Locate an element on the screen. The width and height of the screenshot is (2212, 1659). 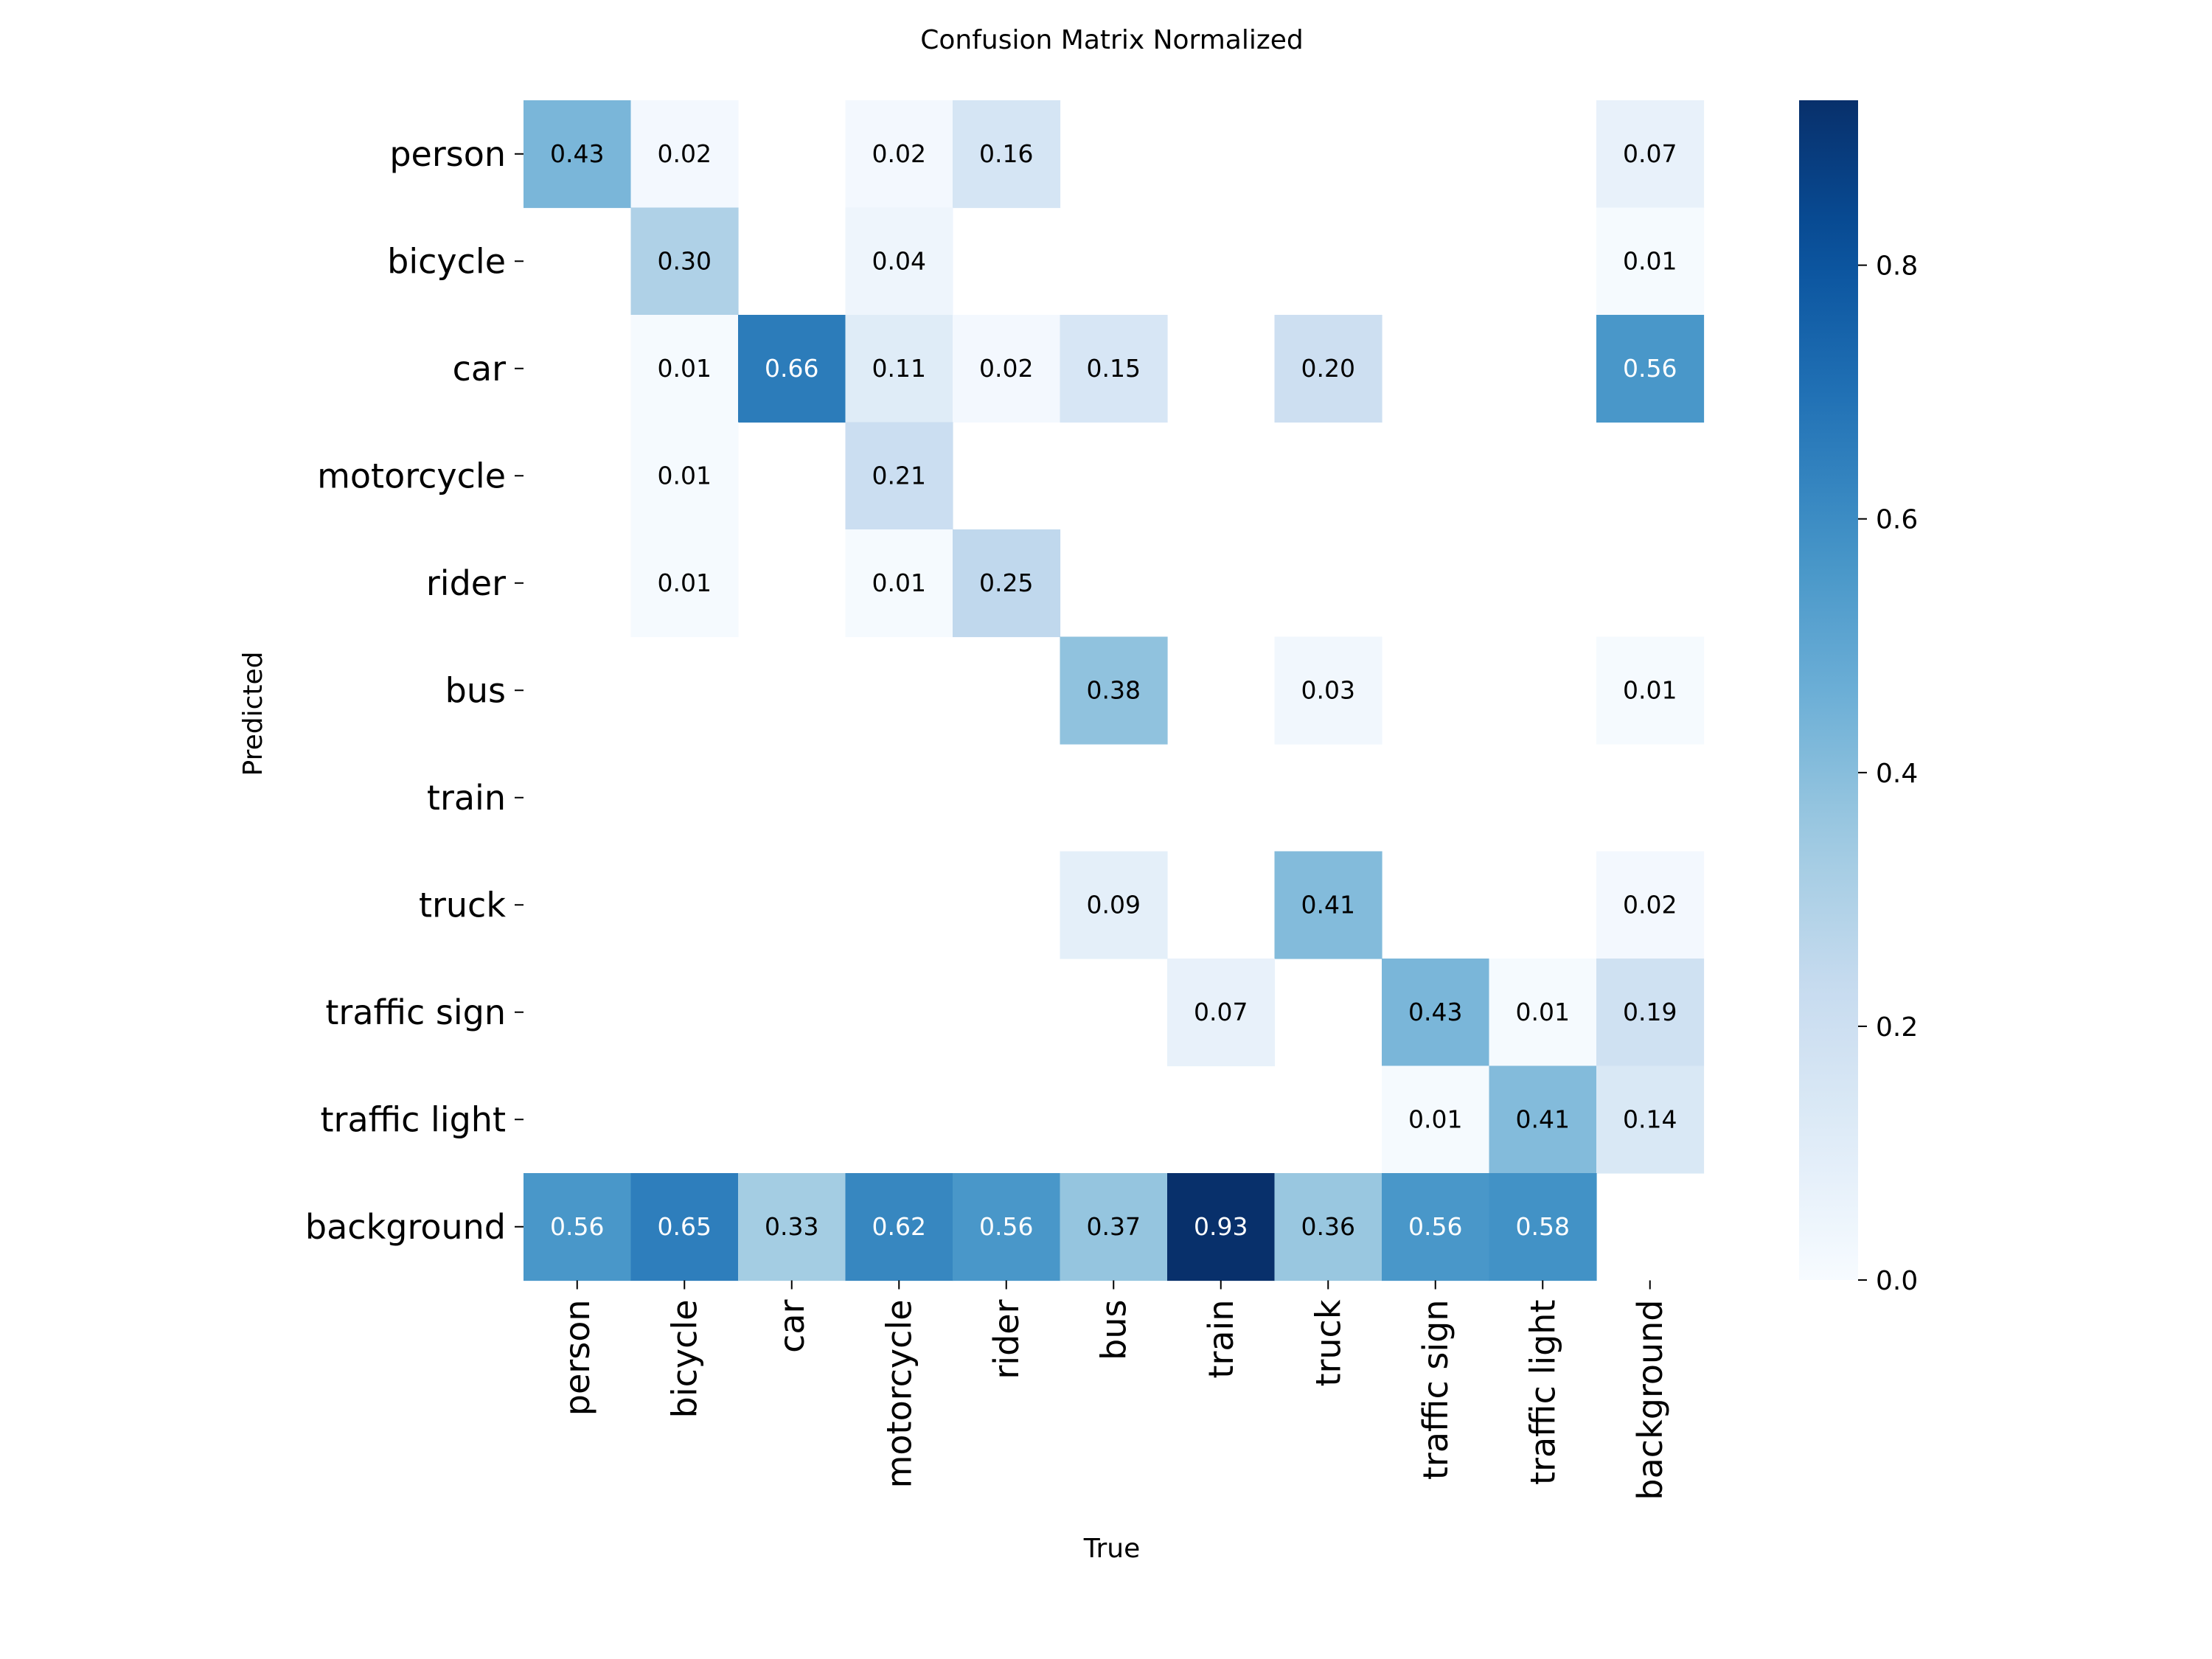
cell-value-label: 0.66 is located at coordinates (791, 368).